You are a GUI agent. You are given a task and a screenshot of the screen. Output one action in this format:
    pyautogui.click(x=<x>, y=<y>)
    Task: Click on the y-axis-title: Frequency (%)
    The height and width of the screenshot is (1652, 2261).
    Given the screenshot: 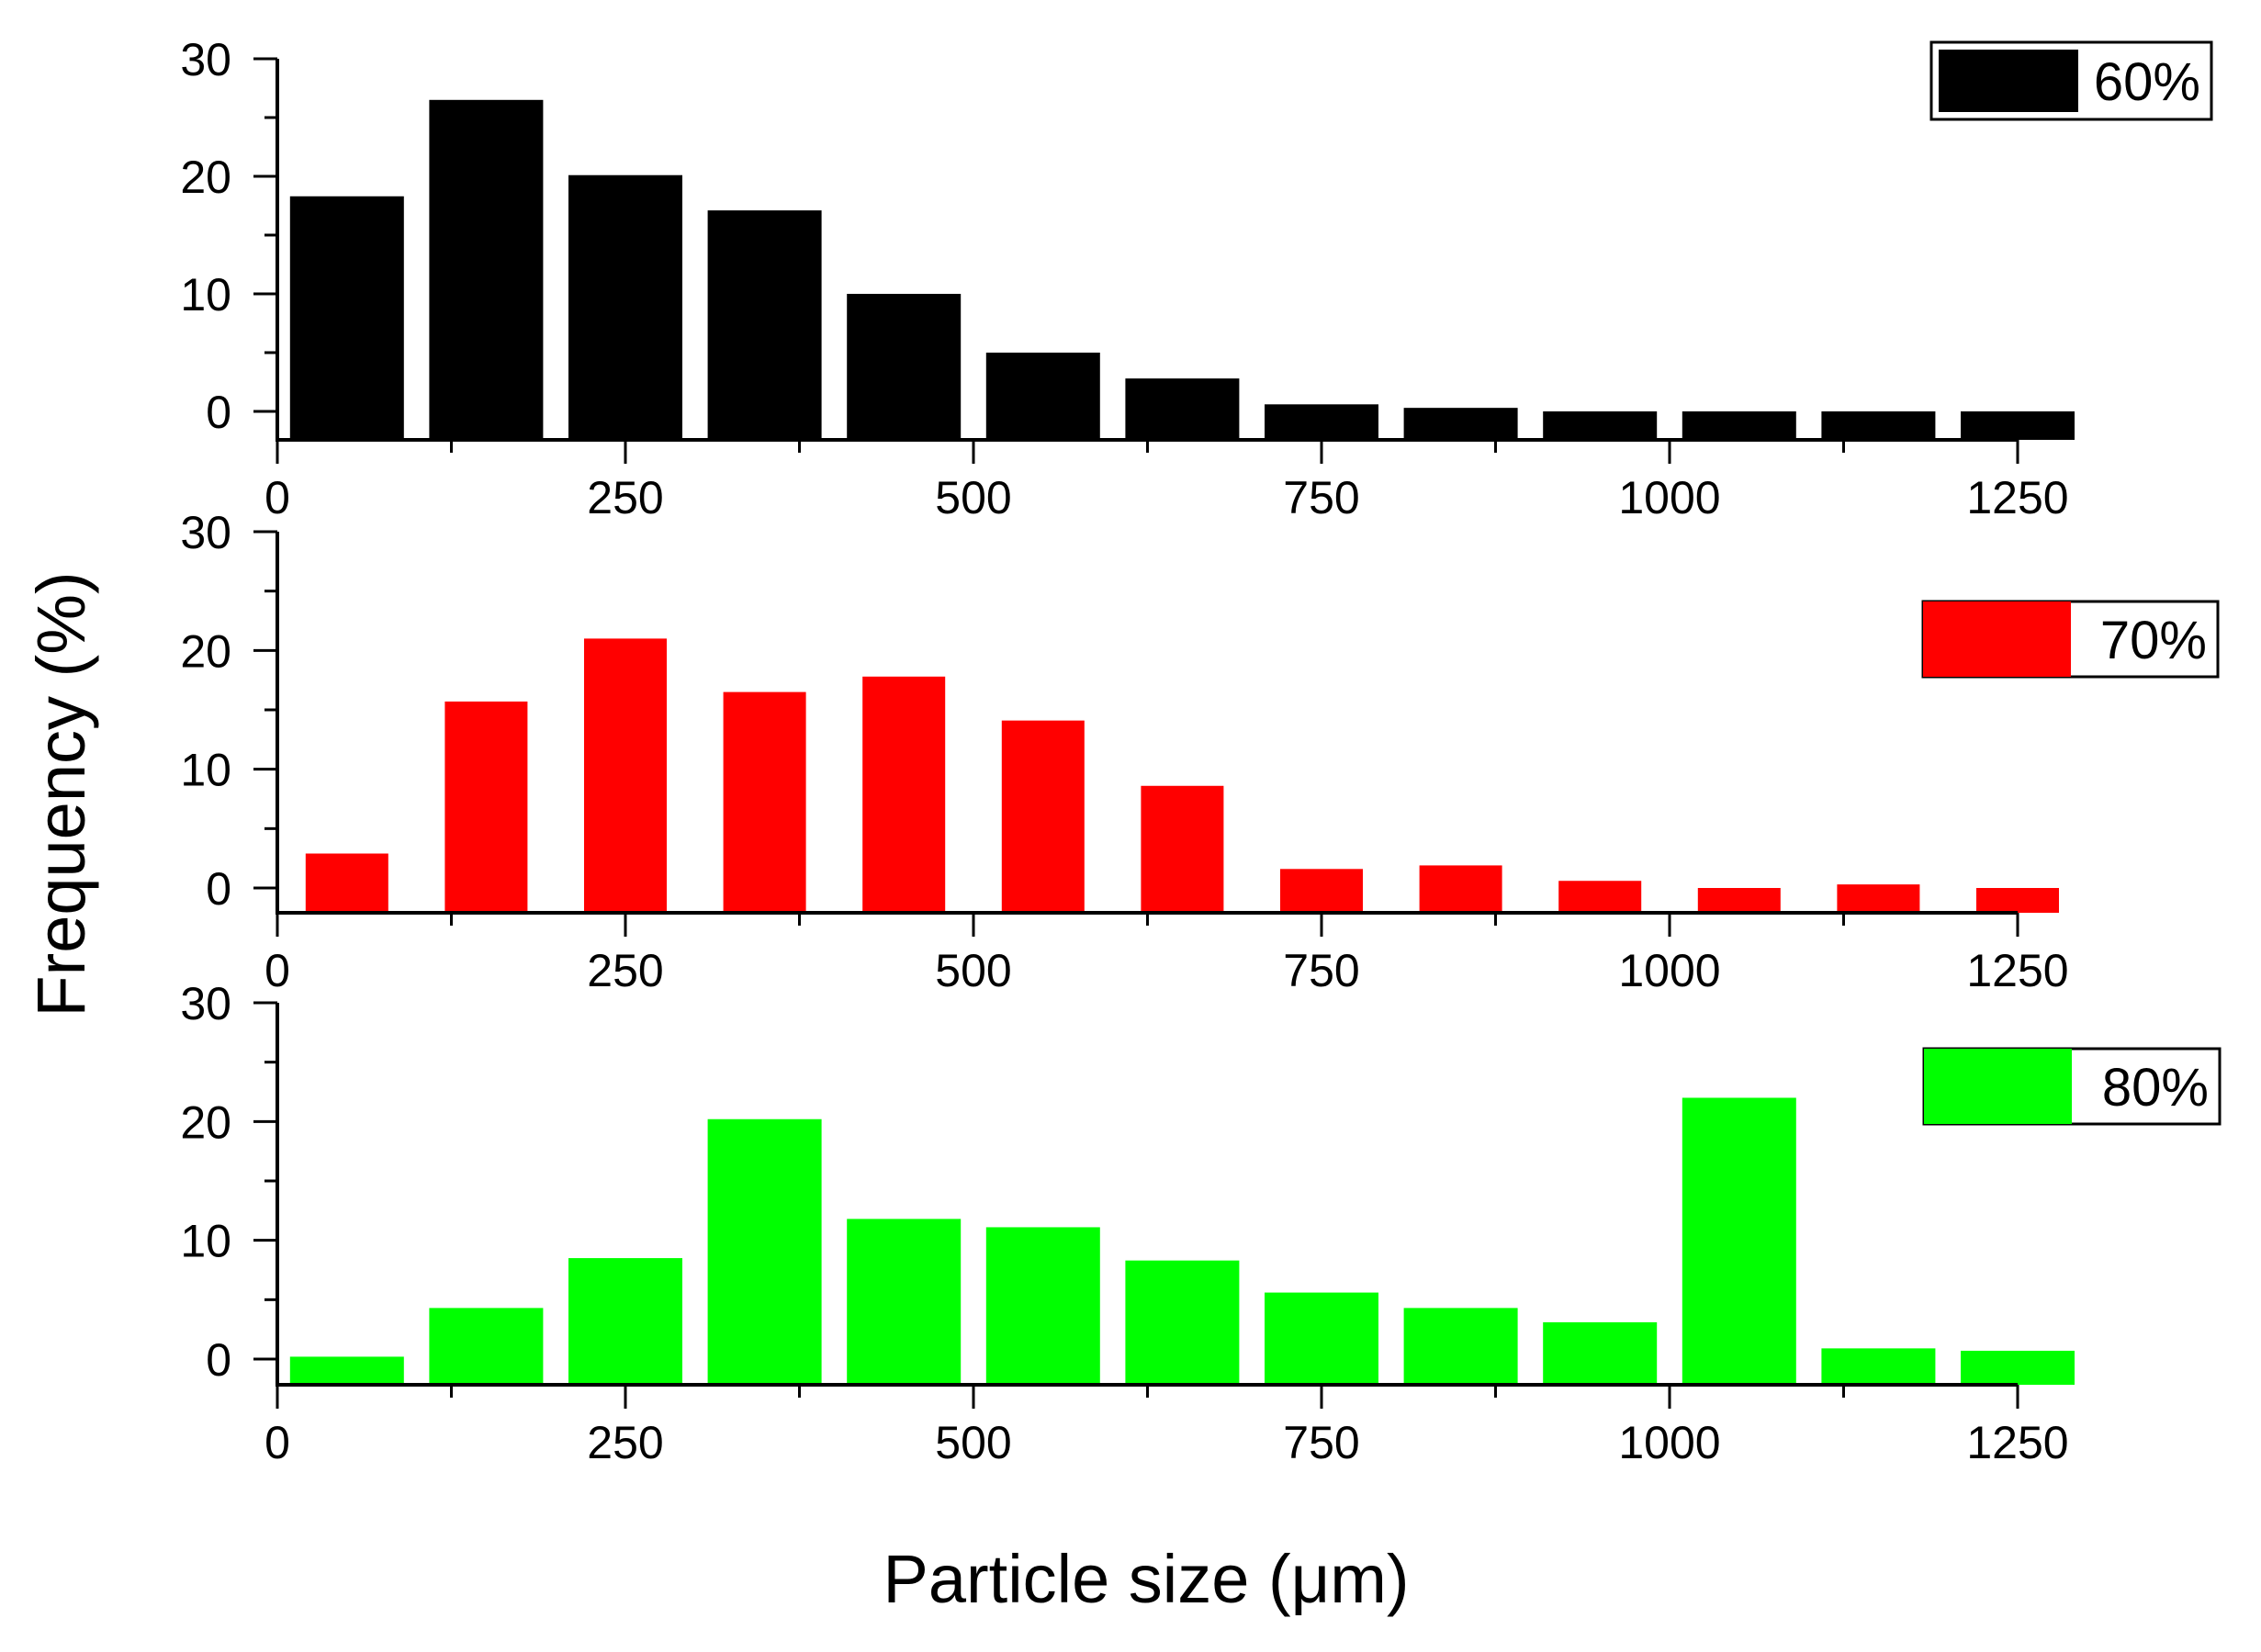 What is the action you would take?
    pyautogui.click(x=61, y=794)
    